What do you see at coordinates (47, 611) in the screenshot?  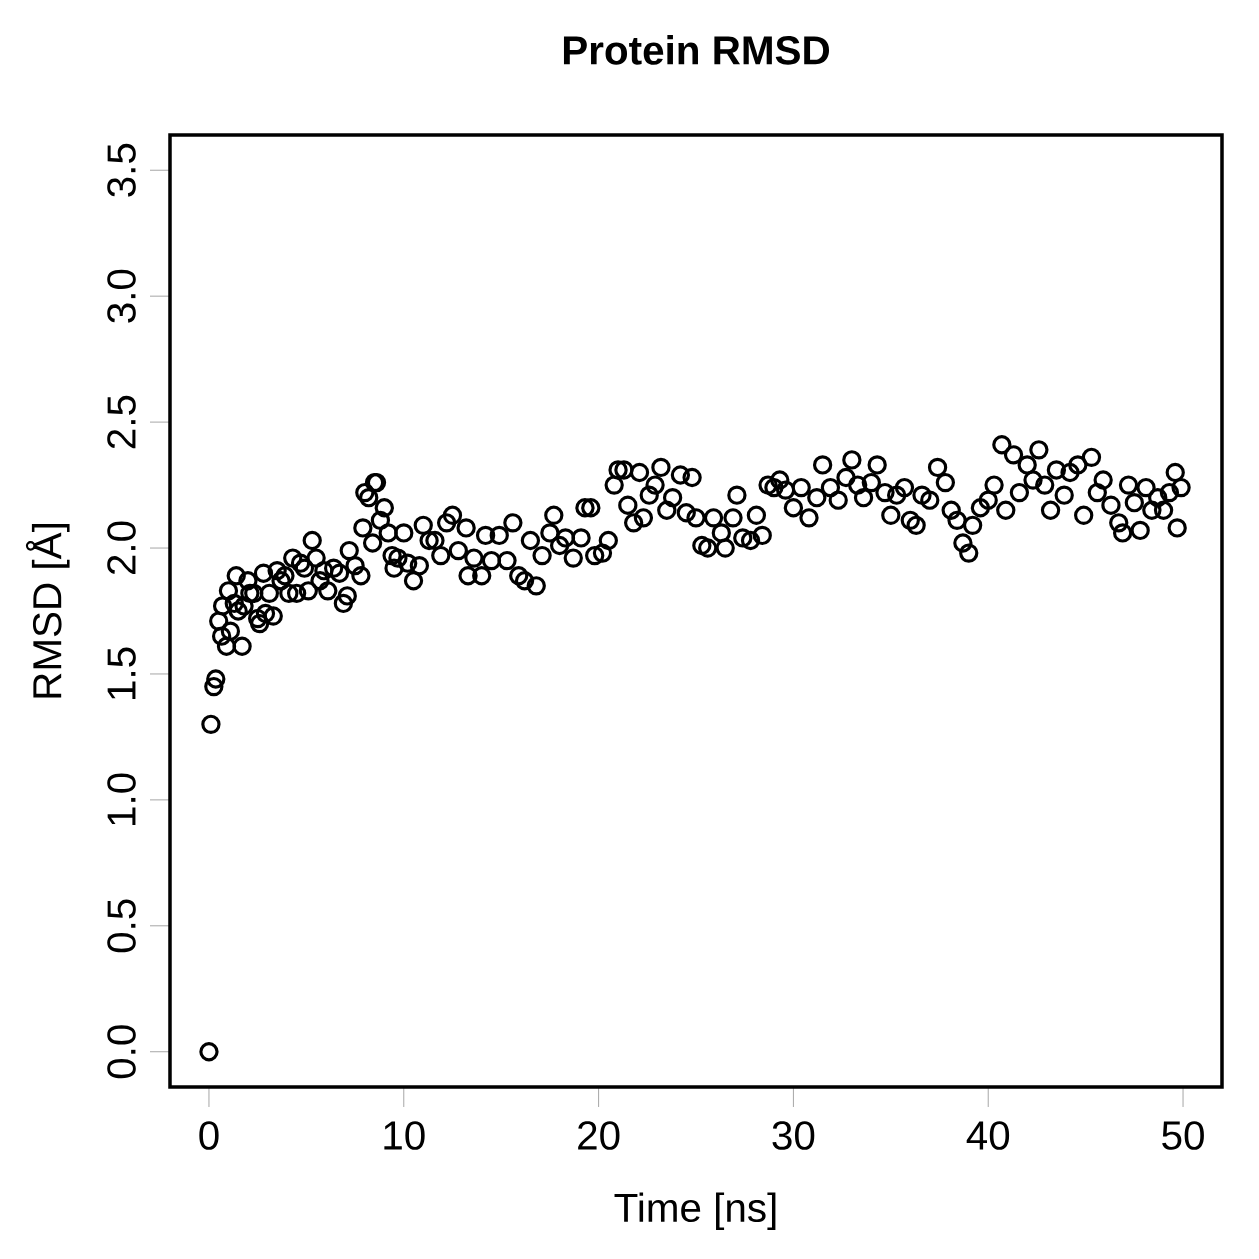 I see `y-axis-title: RMSD [Å]` at bounding box center [47, 611].